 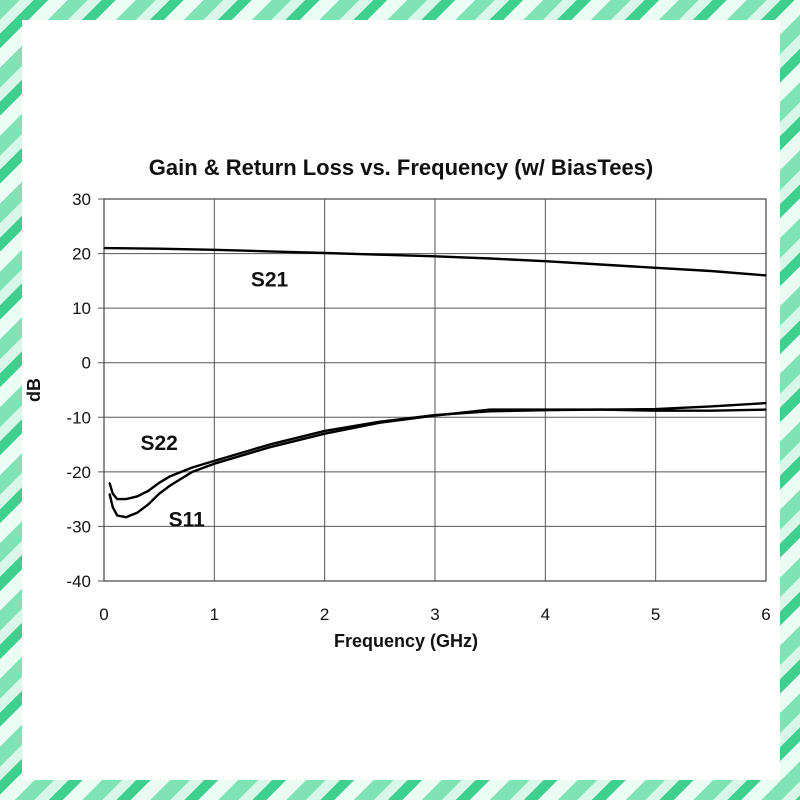 What do you see at coordinates (78, 526) in the screenshot?
I see `y-tick-label: -30` at bounding box center [78, 526].